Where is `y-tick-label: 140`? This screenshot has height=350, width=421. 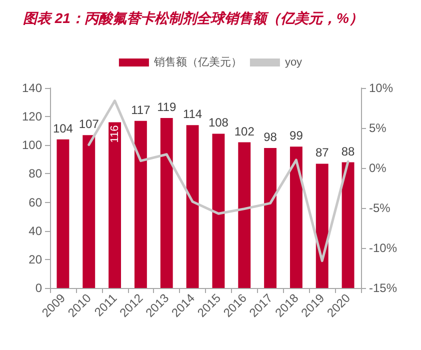
y-tick-label: 140 is located at coordinates (32, 88).